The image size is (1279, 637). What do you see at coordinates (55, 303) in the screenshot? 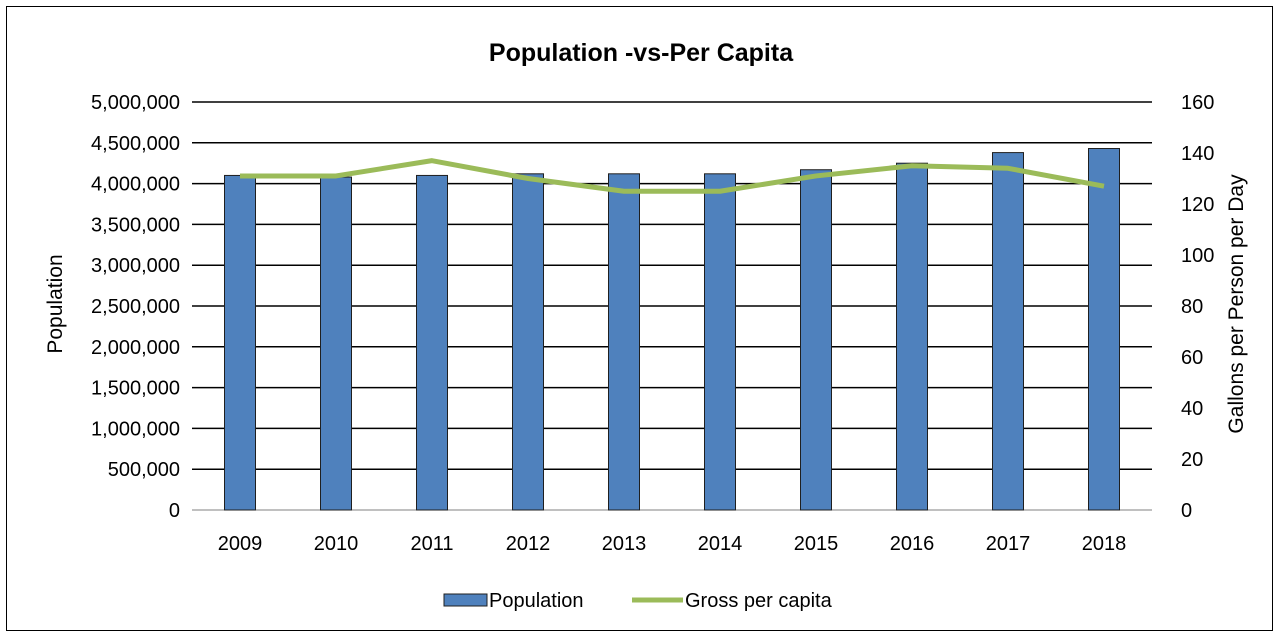
I see `left-axis-title: Population` at bounding box center [55, 303].